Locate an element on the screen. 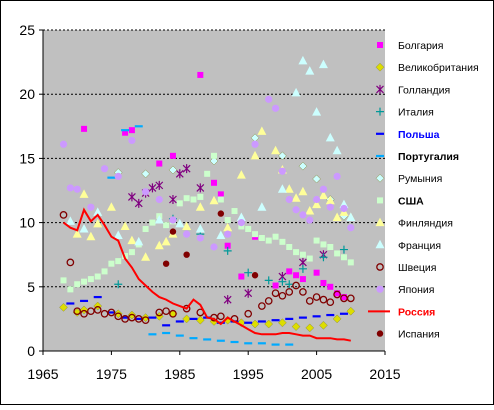 The height and width of the screenshot is (410, 494). legend-label: Финляндия is located at coordinates (425, 224).